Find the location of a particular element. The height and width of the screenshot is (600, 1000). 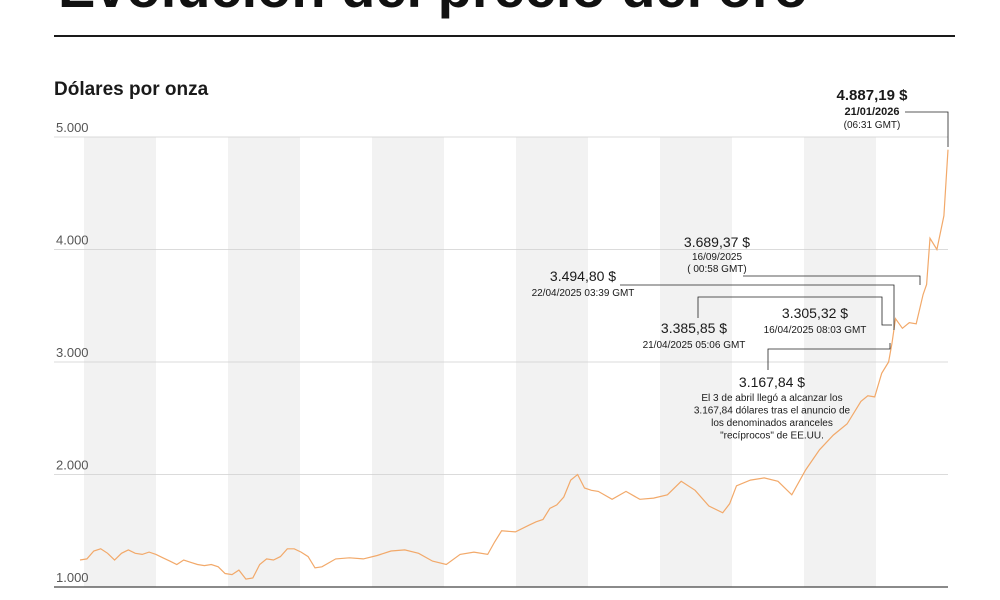

y-tick-label: 1.000 is located at coordinates (72, 577).